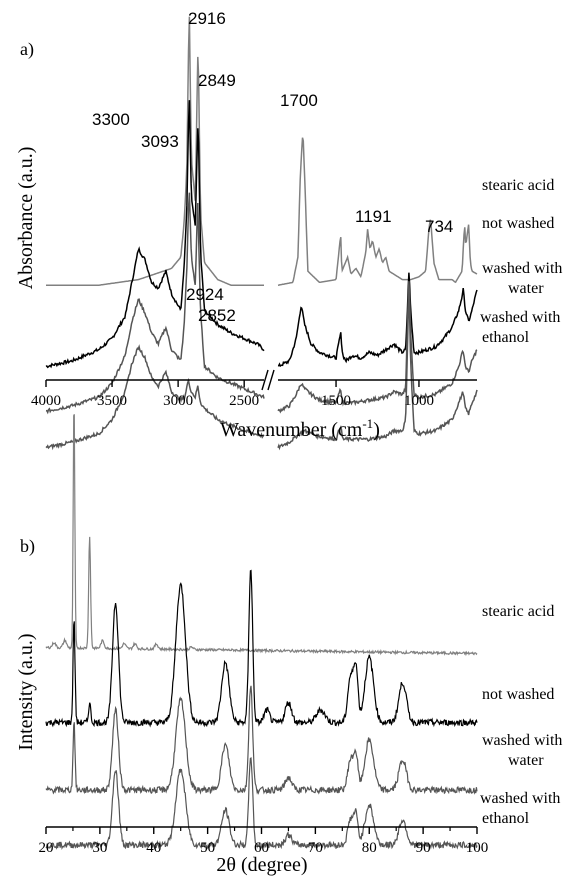 The height and width of the screenshot is (877, 574). I want to click on panel-a-tick-label-1000: 1000, so click(419, 401).